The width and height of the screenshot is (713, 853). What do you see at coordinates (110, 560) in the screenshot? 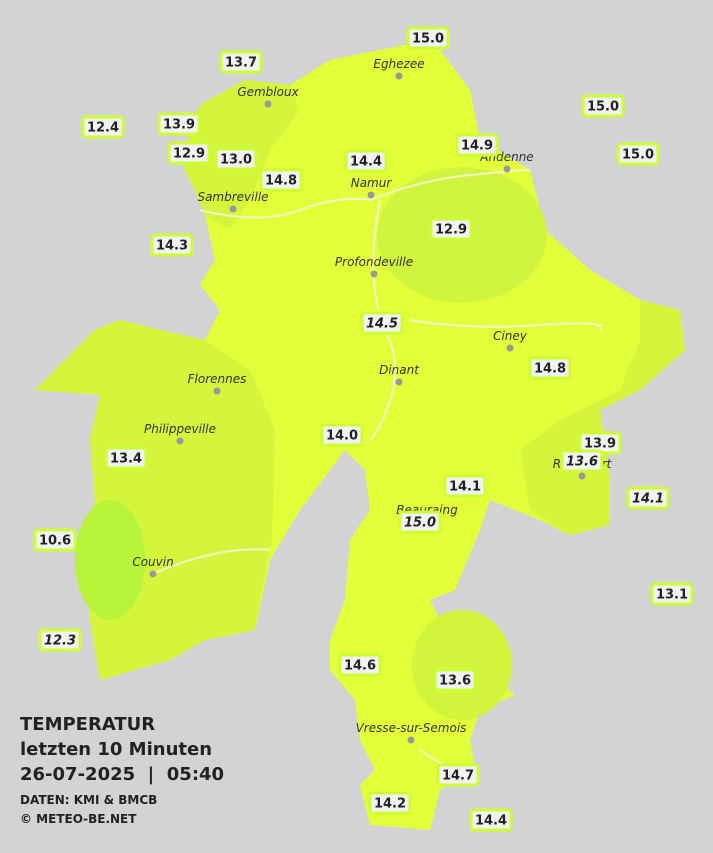
I see `zone-cold` at bounding box center [110, 560].